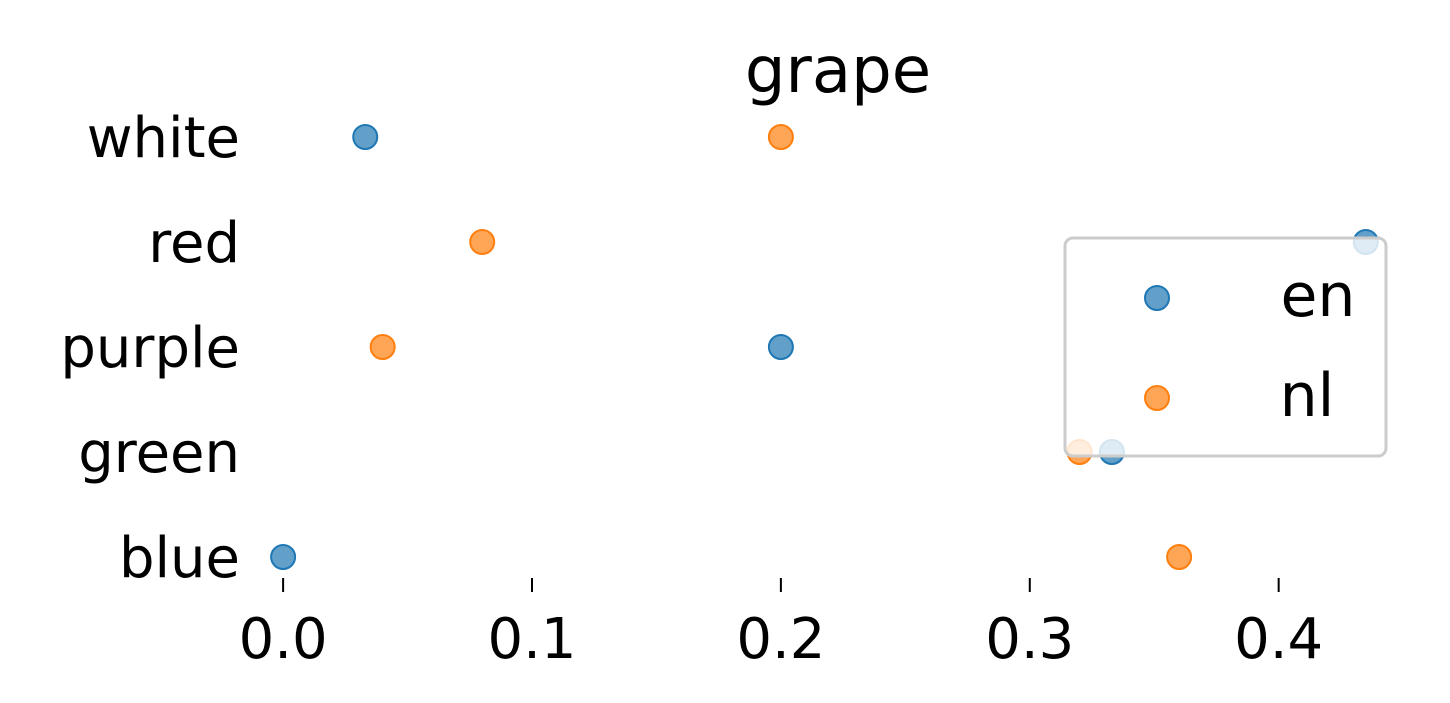 This screenshot has width=1450, height=703. What do you see at coordinates (1318, 296) in the screenshot?
I see `legend-label-en: en` at bounding box center [1318, 296].